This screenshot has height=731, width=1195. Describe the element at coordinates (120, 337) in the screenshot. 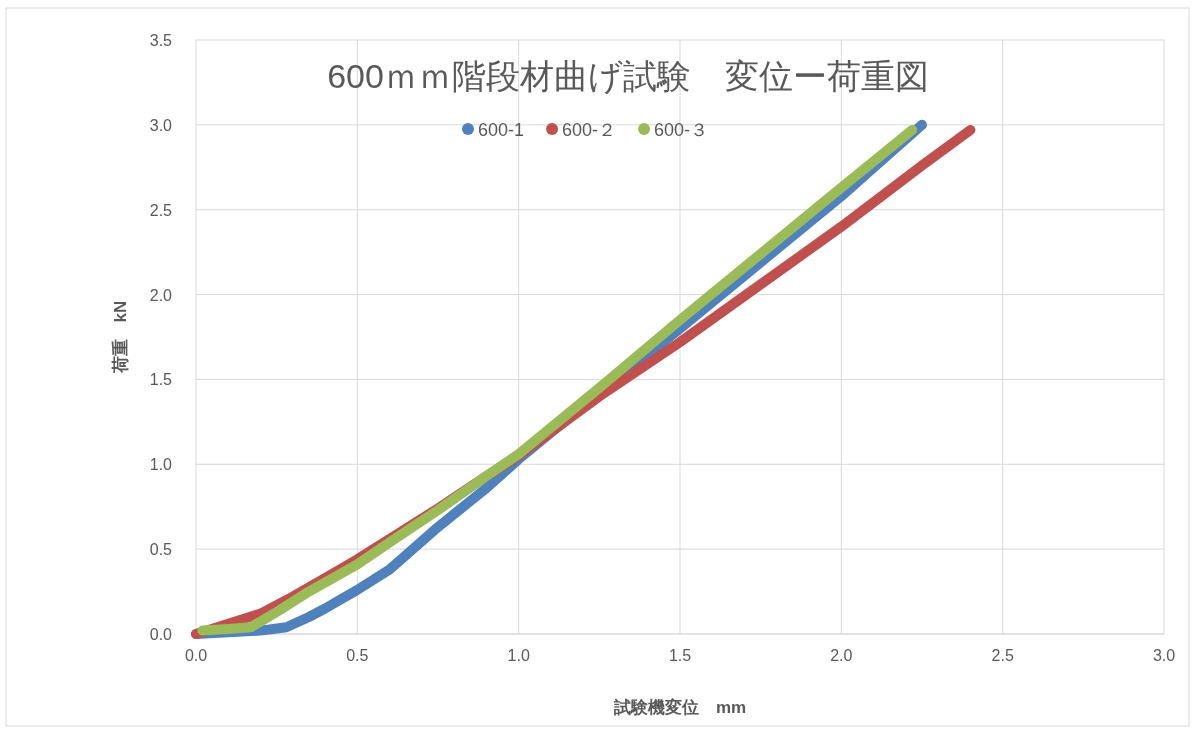

I see `y-axis-title: 荷重 kN` at that location.